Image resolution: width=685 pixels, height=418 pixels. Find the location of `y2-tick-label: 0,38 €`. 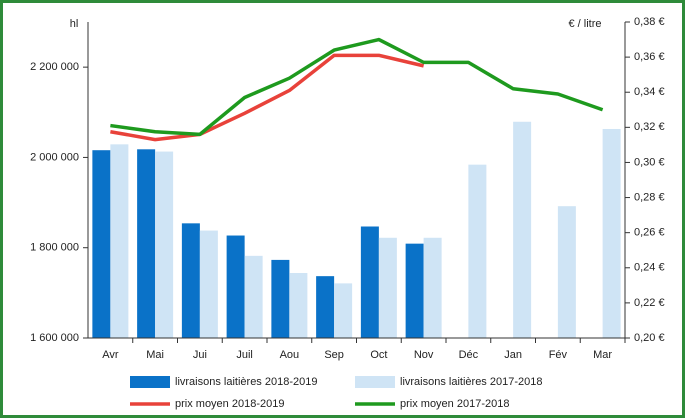

y2-tick-label: 0,38 € is located at coordinates (649, 22).